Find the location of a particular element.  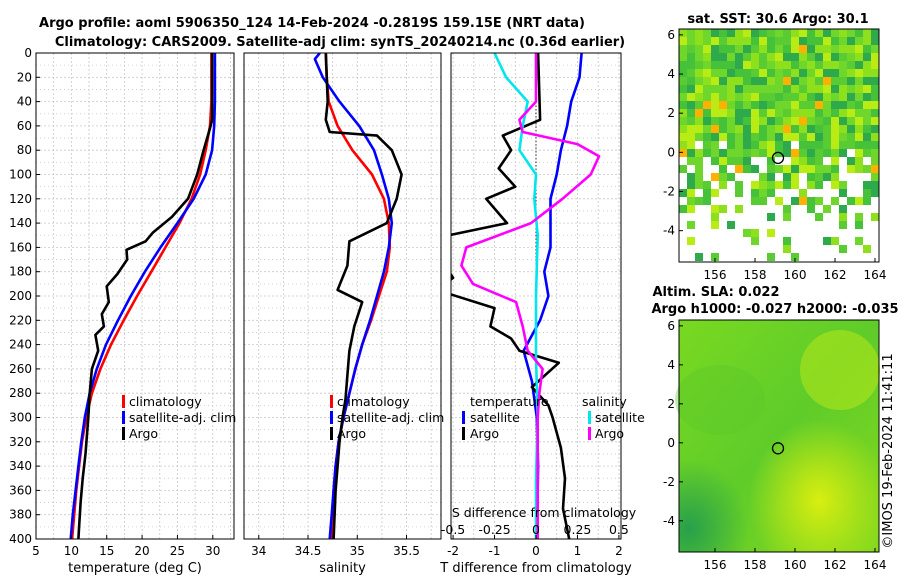

x-tick-label: -2 is located at coordinates (453, 551).